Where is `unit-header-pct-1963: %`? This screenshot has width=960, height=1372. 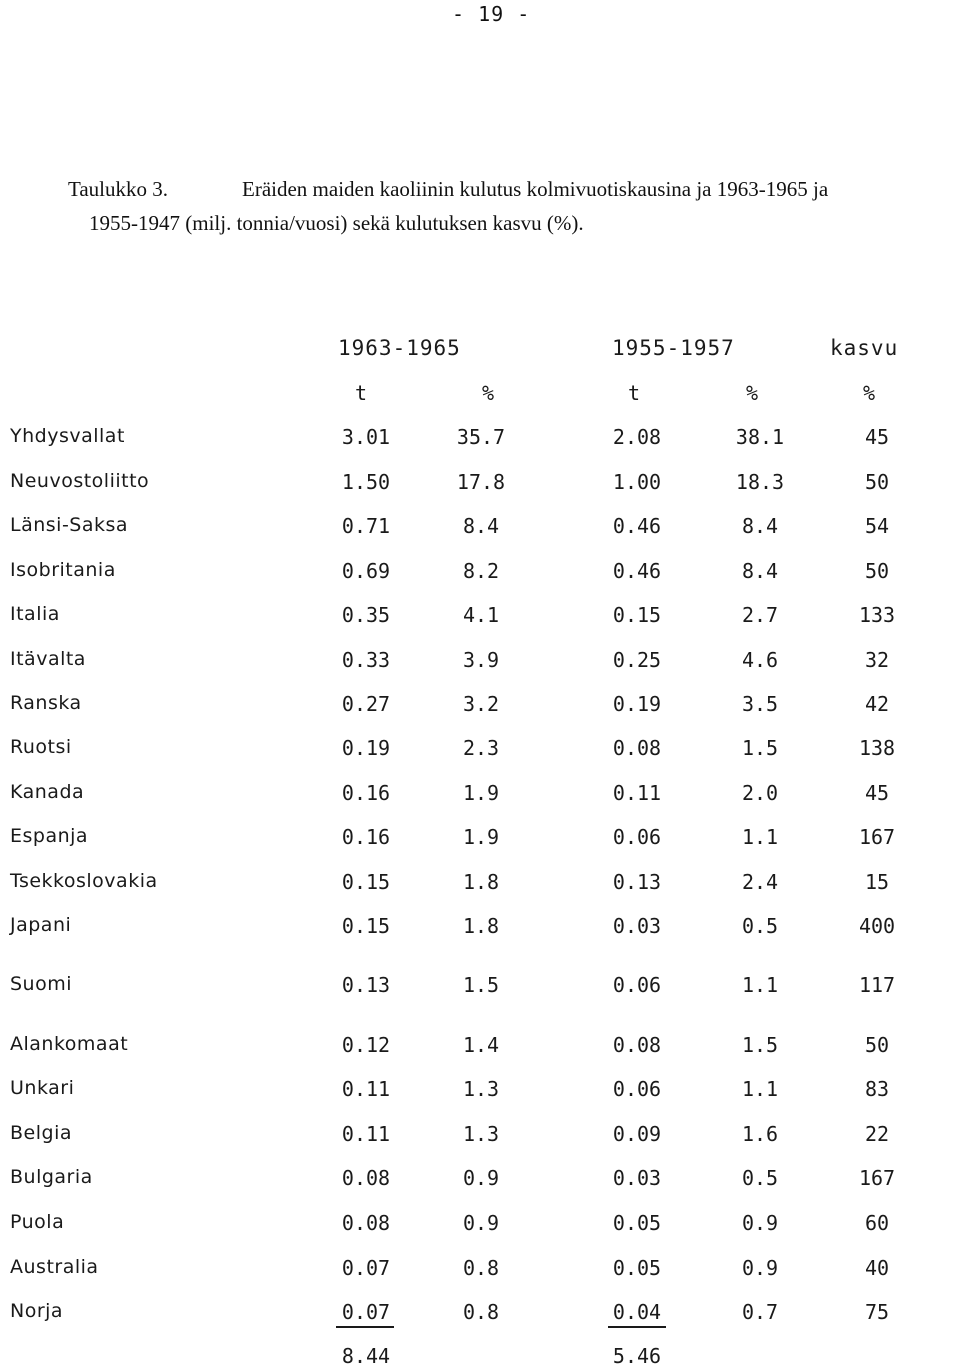 unit-header-pct-1963: % is located at coordinates (488, 393).